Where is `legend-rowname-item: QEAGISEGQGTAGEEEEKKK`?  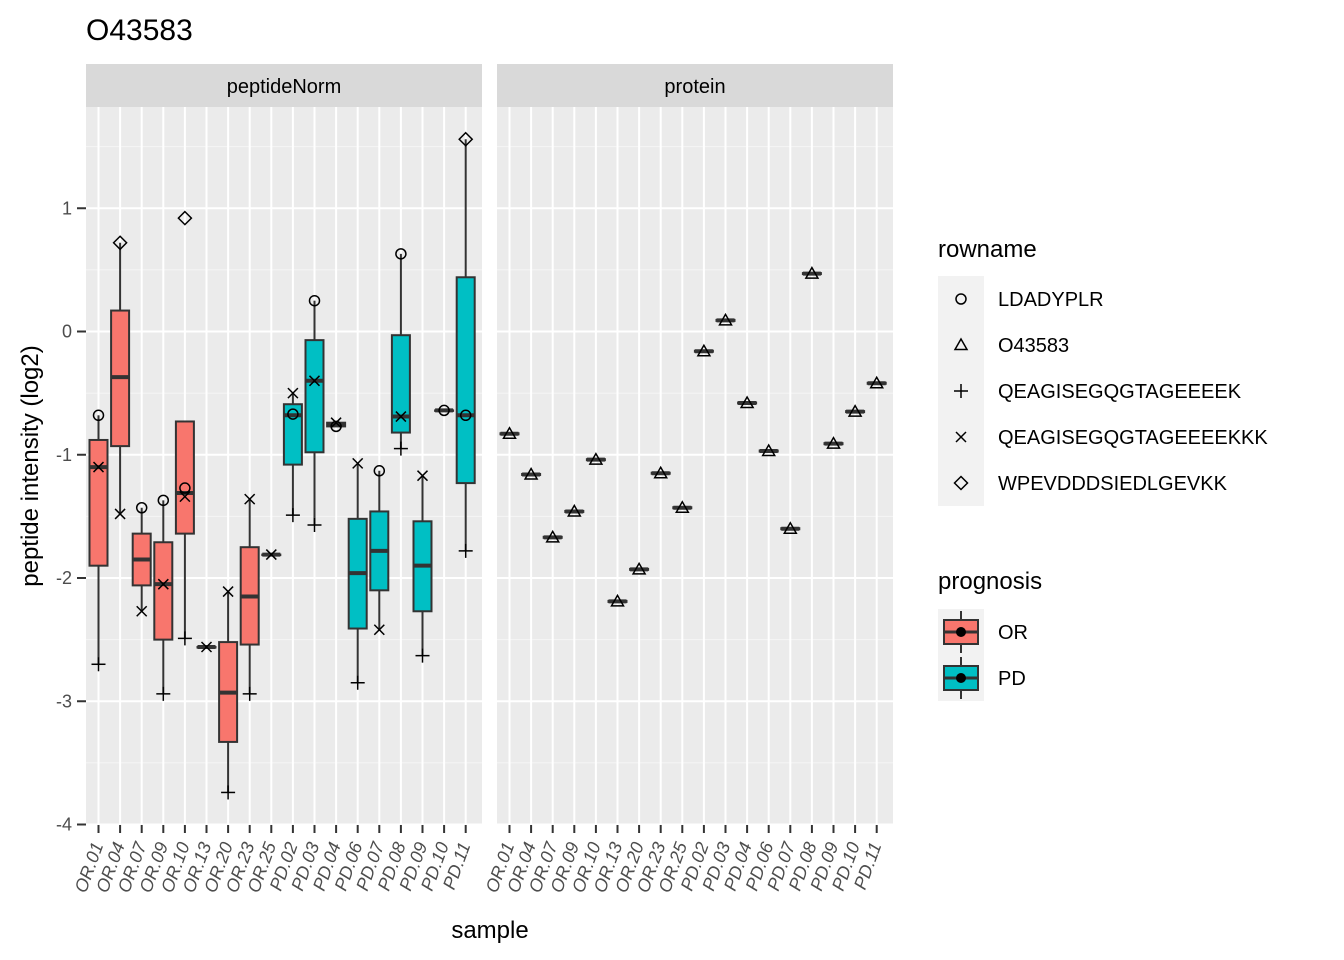 legend-rowname-item: QEAGISEGQGTAGEEEEKKK is located at coordinates (1103, 437).